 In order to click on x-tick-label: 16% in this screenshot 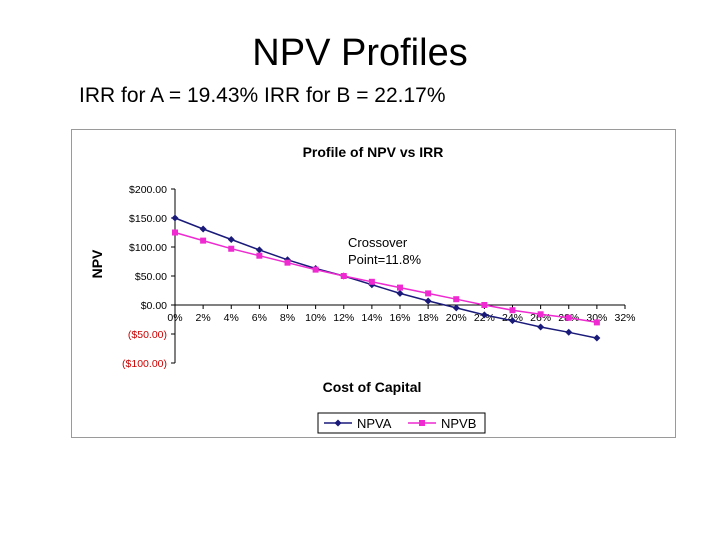, I will do `click(399, 318)`.